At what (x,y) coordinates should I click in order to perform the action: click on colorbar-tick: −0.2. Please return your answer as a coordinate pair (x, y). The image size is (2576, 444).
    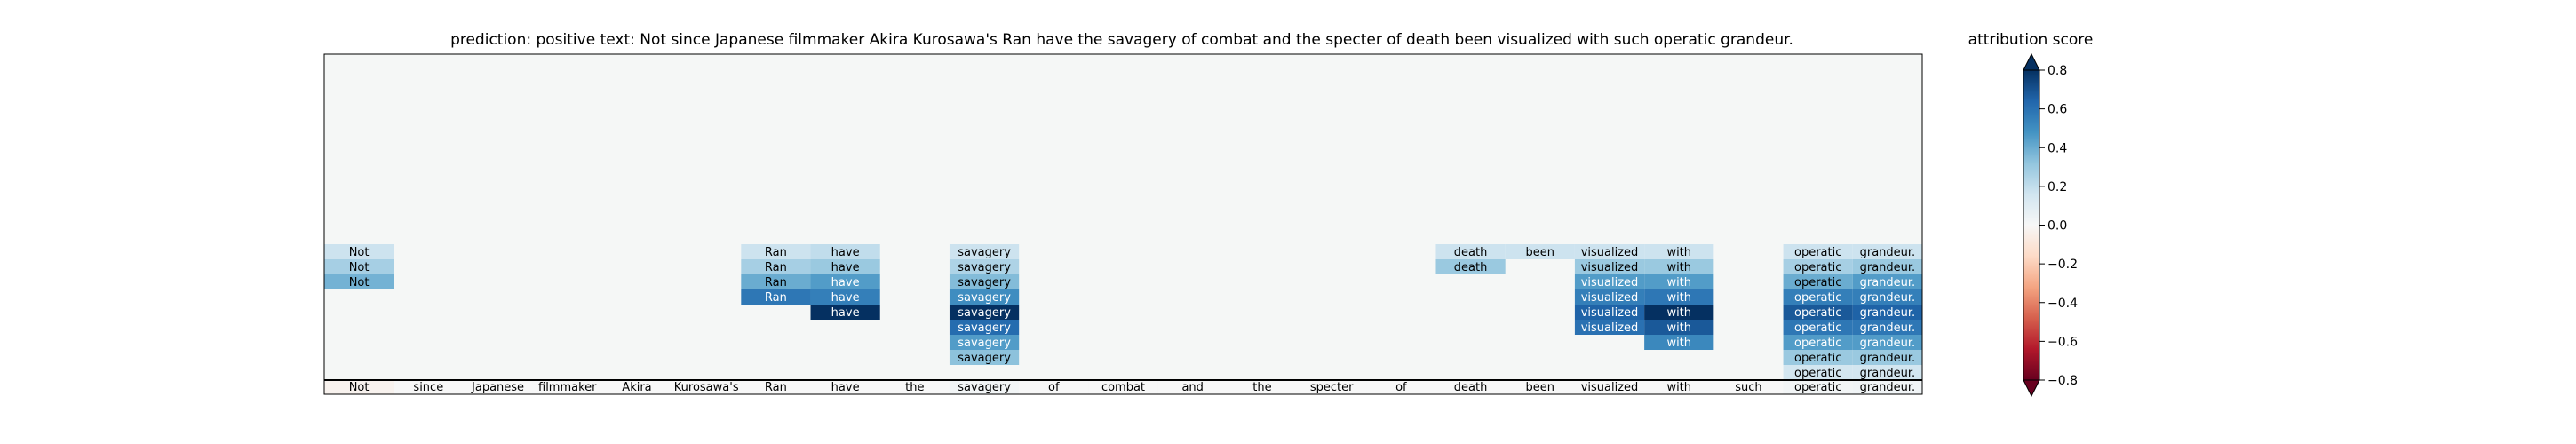
    Looking at the image, I should click on (2058, 265).